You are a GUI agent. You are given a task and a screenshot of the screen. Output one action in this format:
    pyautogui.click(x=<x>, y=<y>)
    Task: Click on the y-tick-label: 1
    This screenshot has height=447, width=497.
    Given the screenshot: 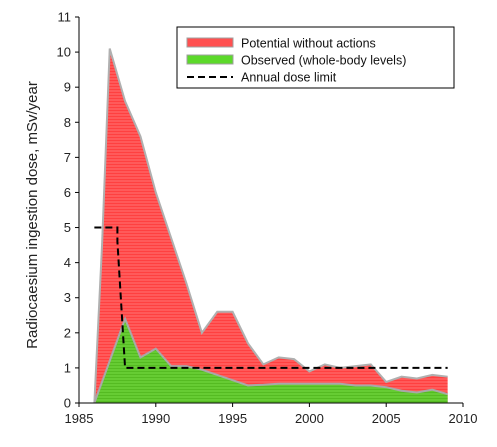 What is the action you would take?
    pyautogui.click(x=67, y=367)
    